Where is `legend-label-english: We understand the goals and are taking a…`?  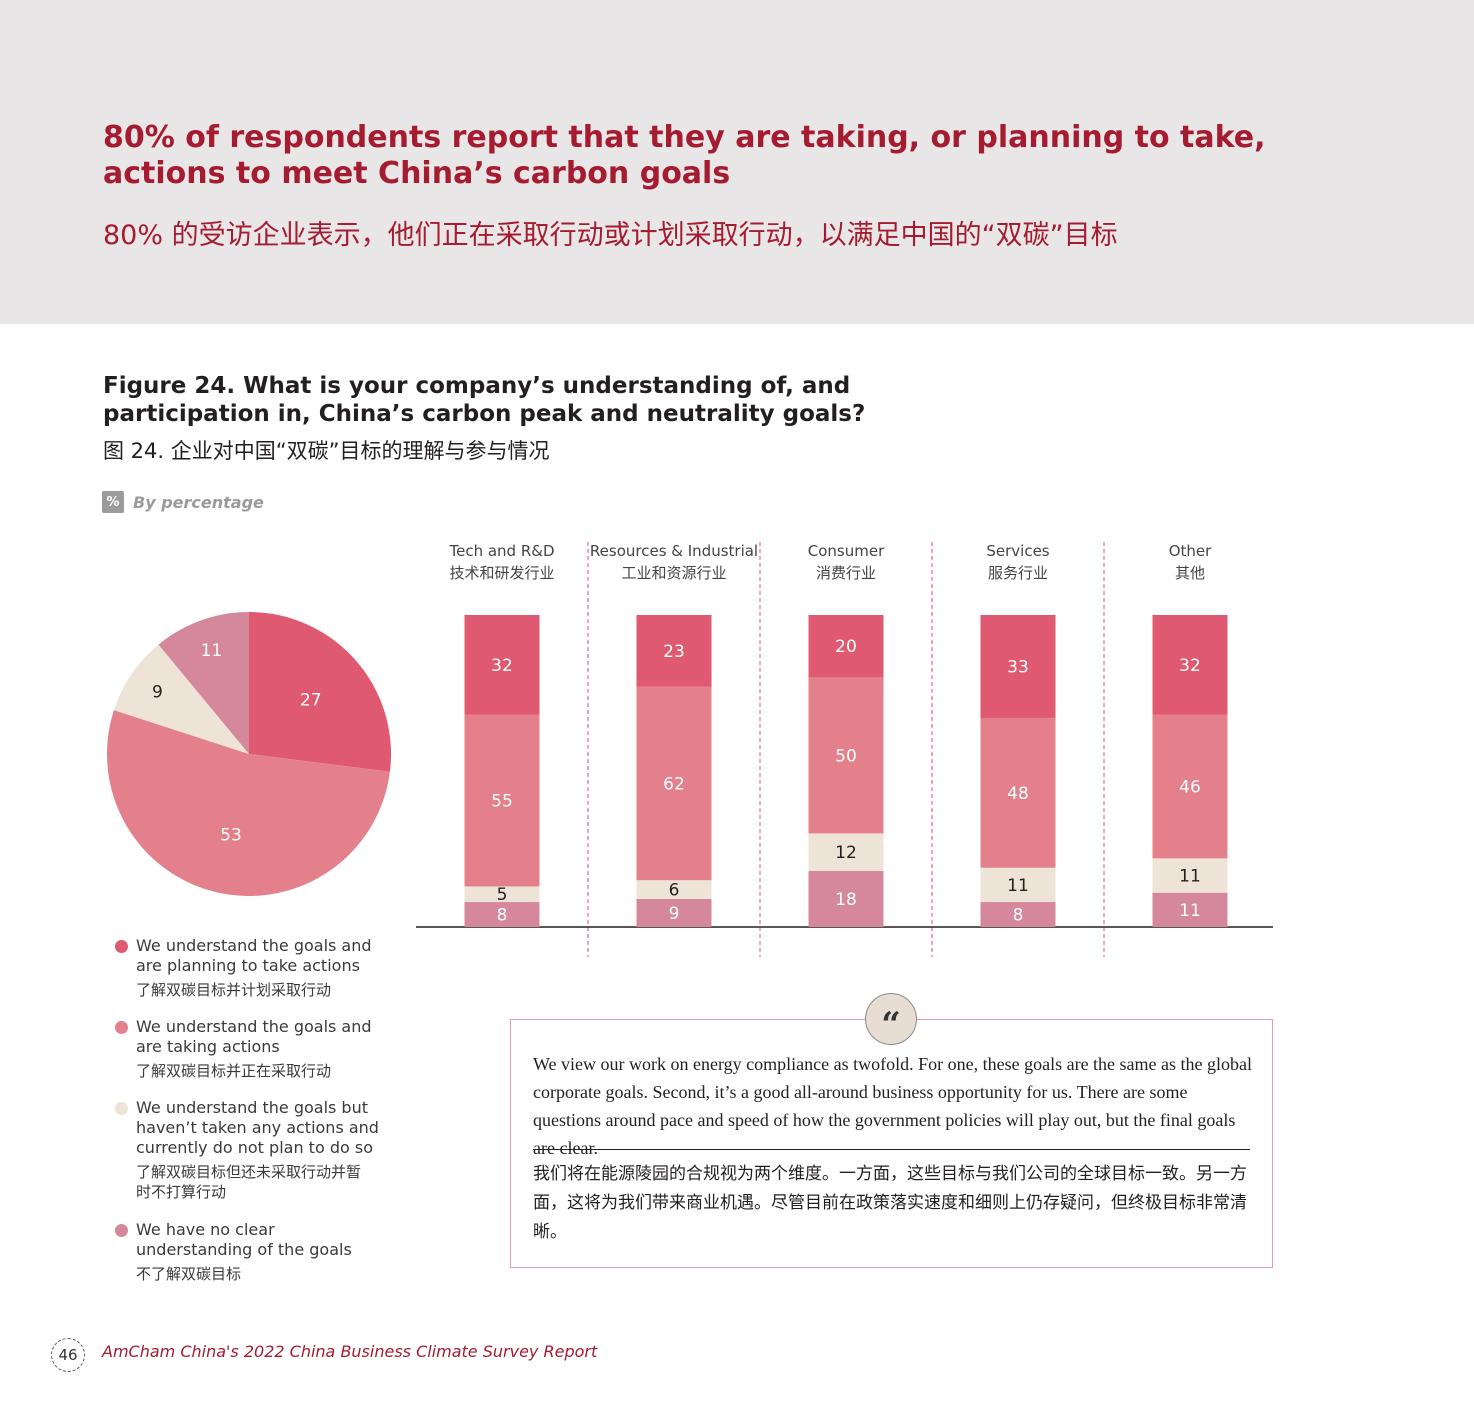
legend-label-english: We understand the goals and are taking a… is located at coordinates (254, 1036).